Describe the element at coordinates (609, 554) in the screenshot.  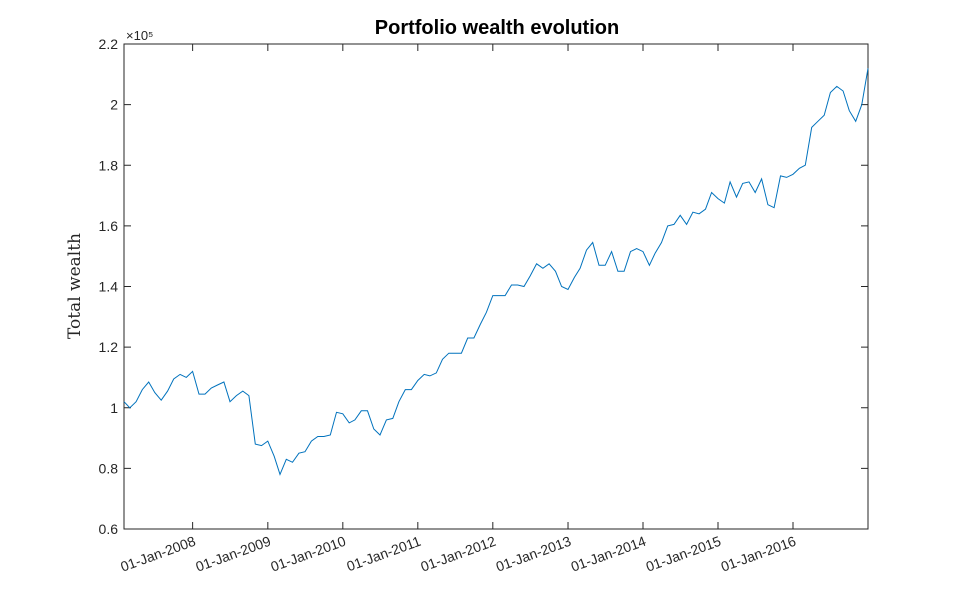
I see `x-tick-label: 01-Jan-2014` at that location.